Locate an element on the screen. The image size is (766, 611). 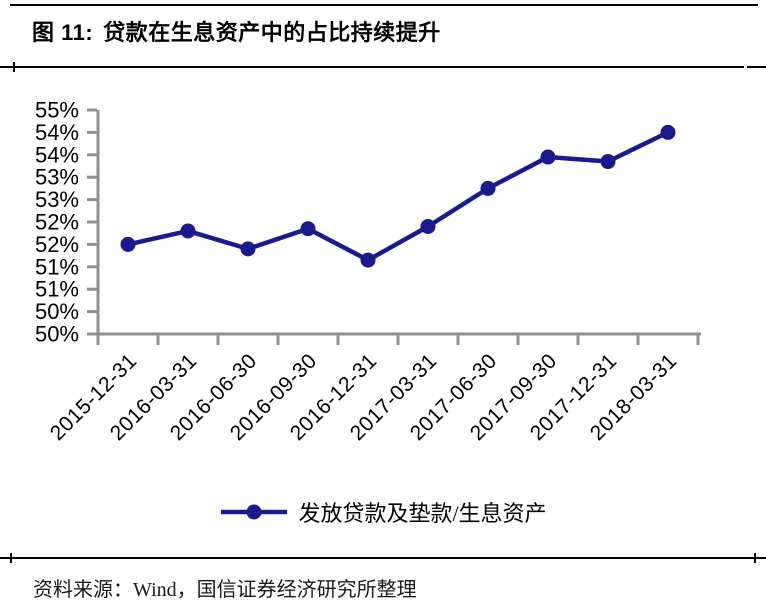
chart-legend: 发放贷款及垫款/生息资产 is located at coordinates (383, 512).